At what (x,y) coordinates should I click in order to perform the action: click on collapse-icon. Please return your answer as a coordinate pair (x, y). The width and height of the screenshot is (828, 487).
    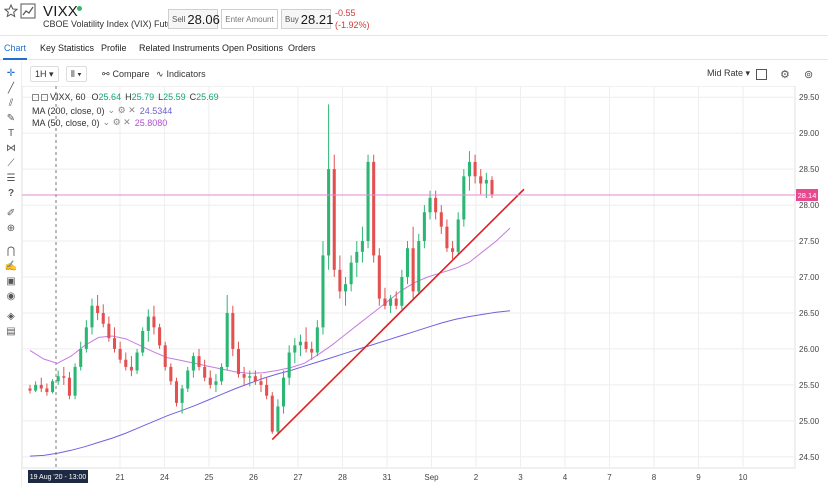
    Looking at the image, I should click on (35, 97).